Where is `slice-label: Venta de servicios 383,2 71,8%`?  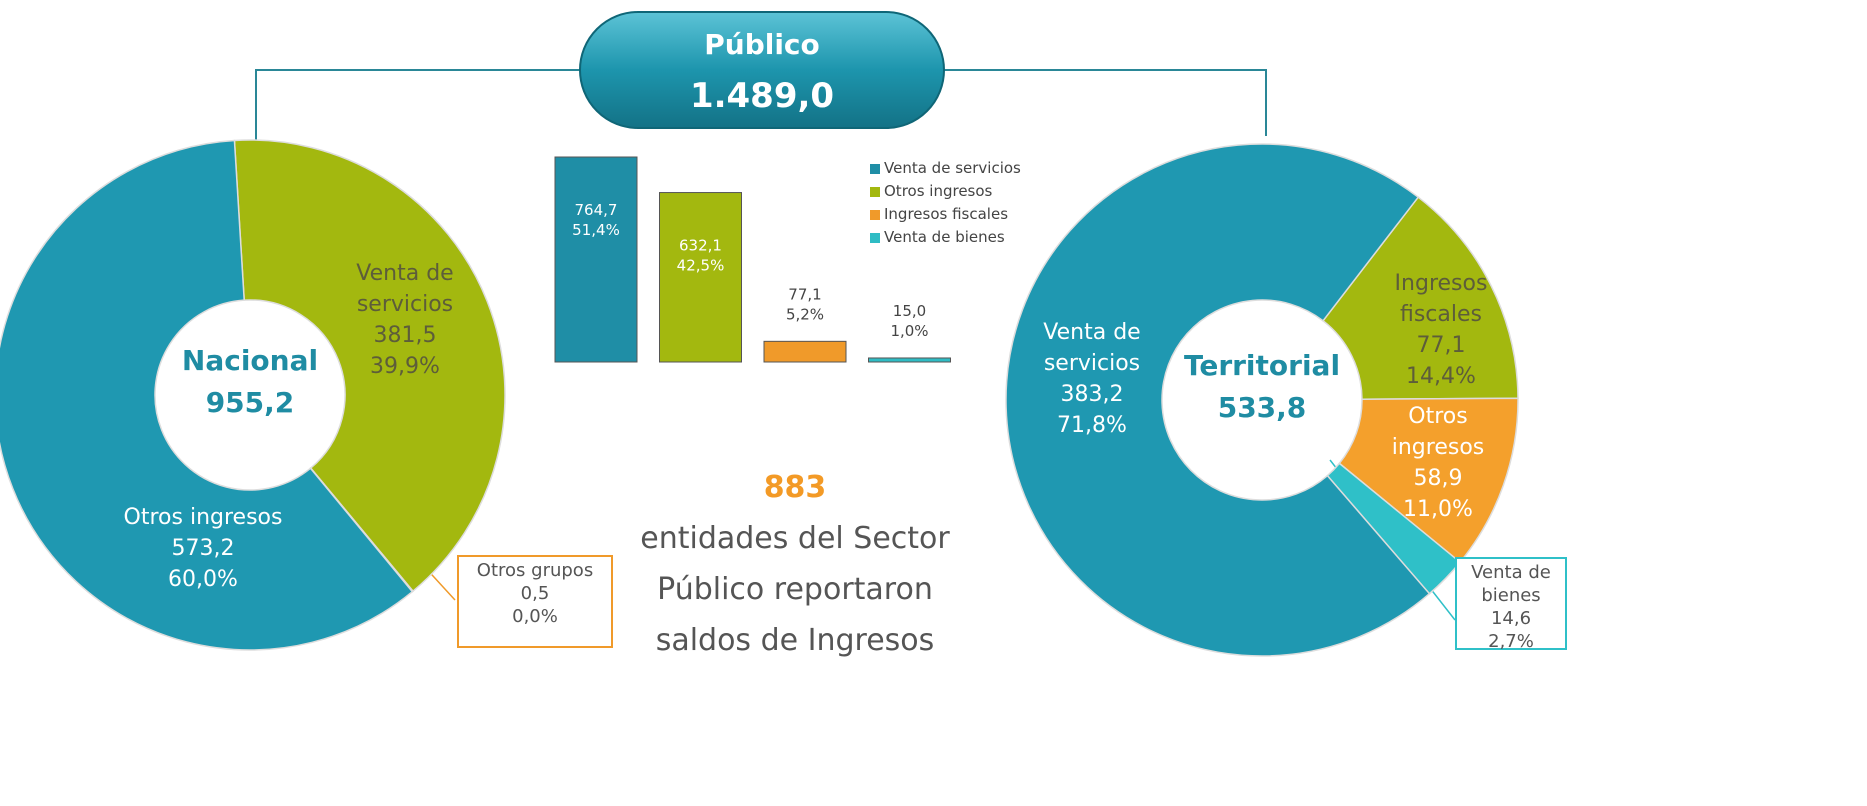 slice-label: Venta de servicios 383,2 71,8% is located at coordinates (1092, 379).